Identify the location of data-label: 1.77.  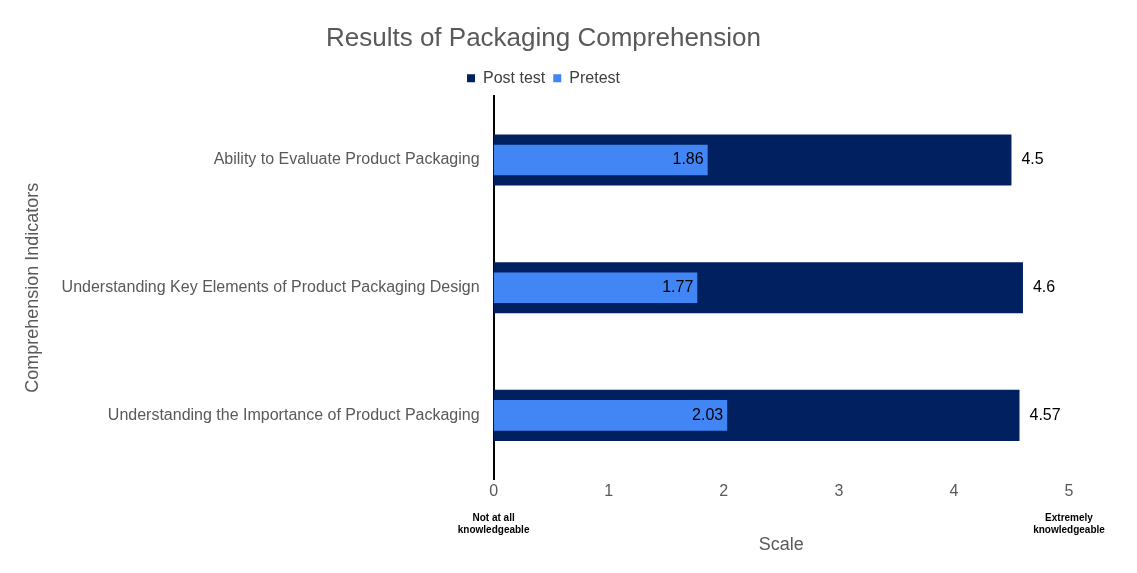
(678, 287).